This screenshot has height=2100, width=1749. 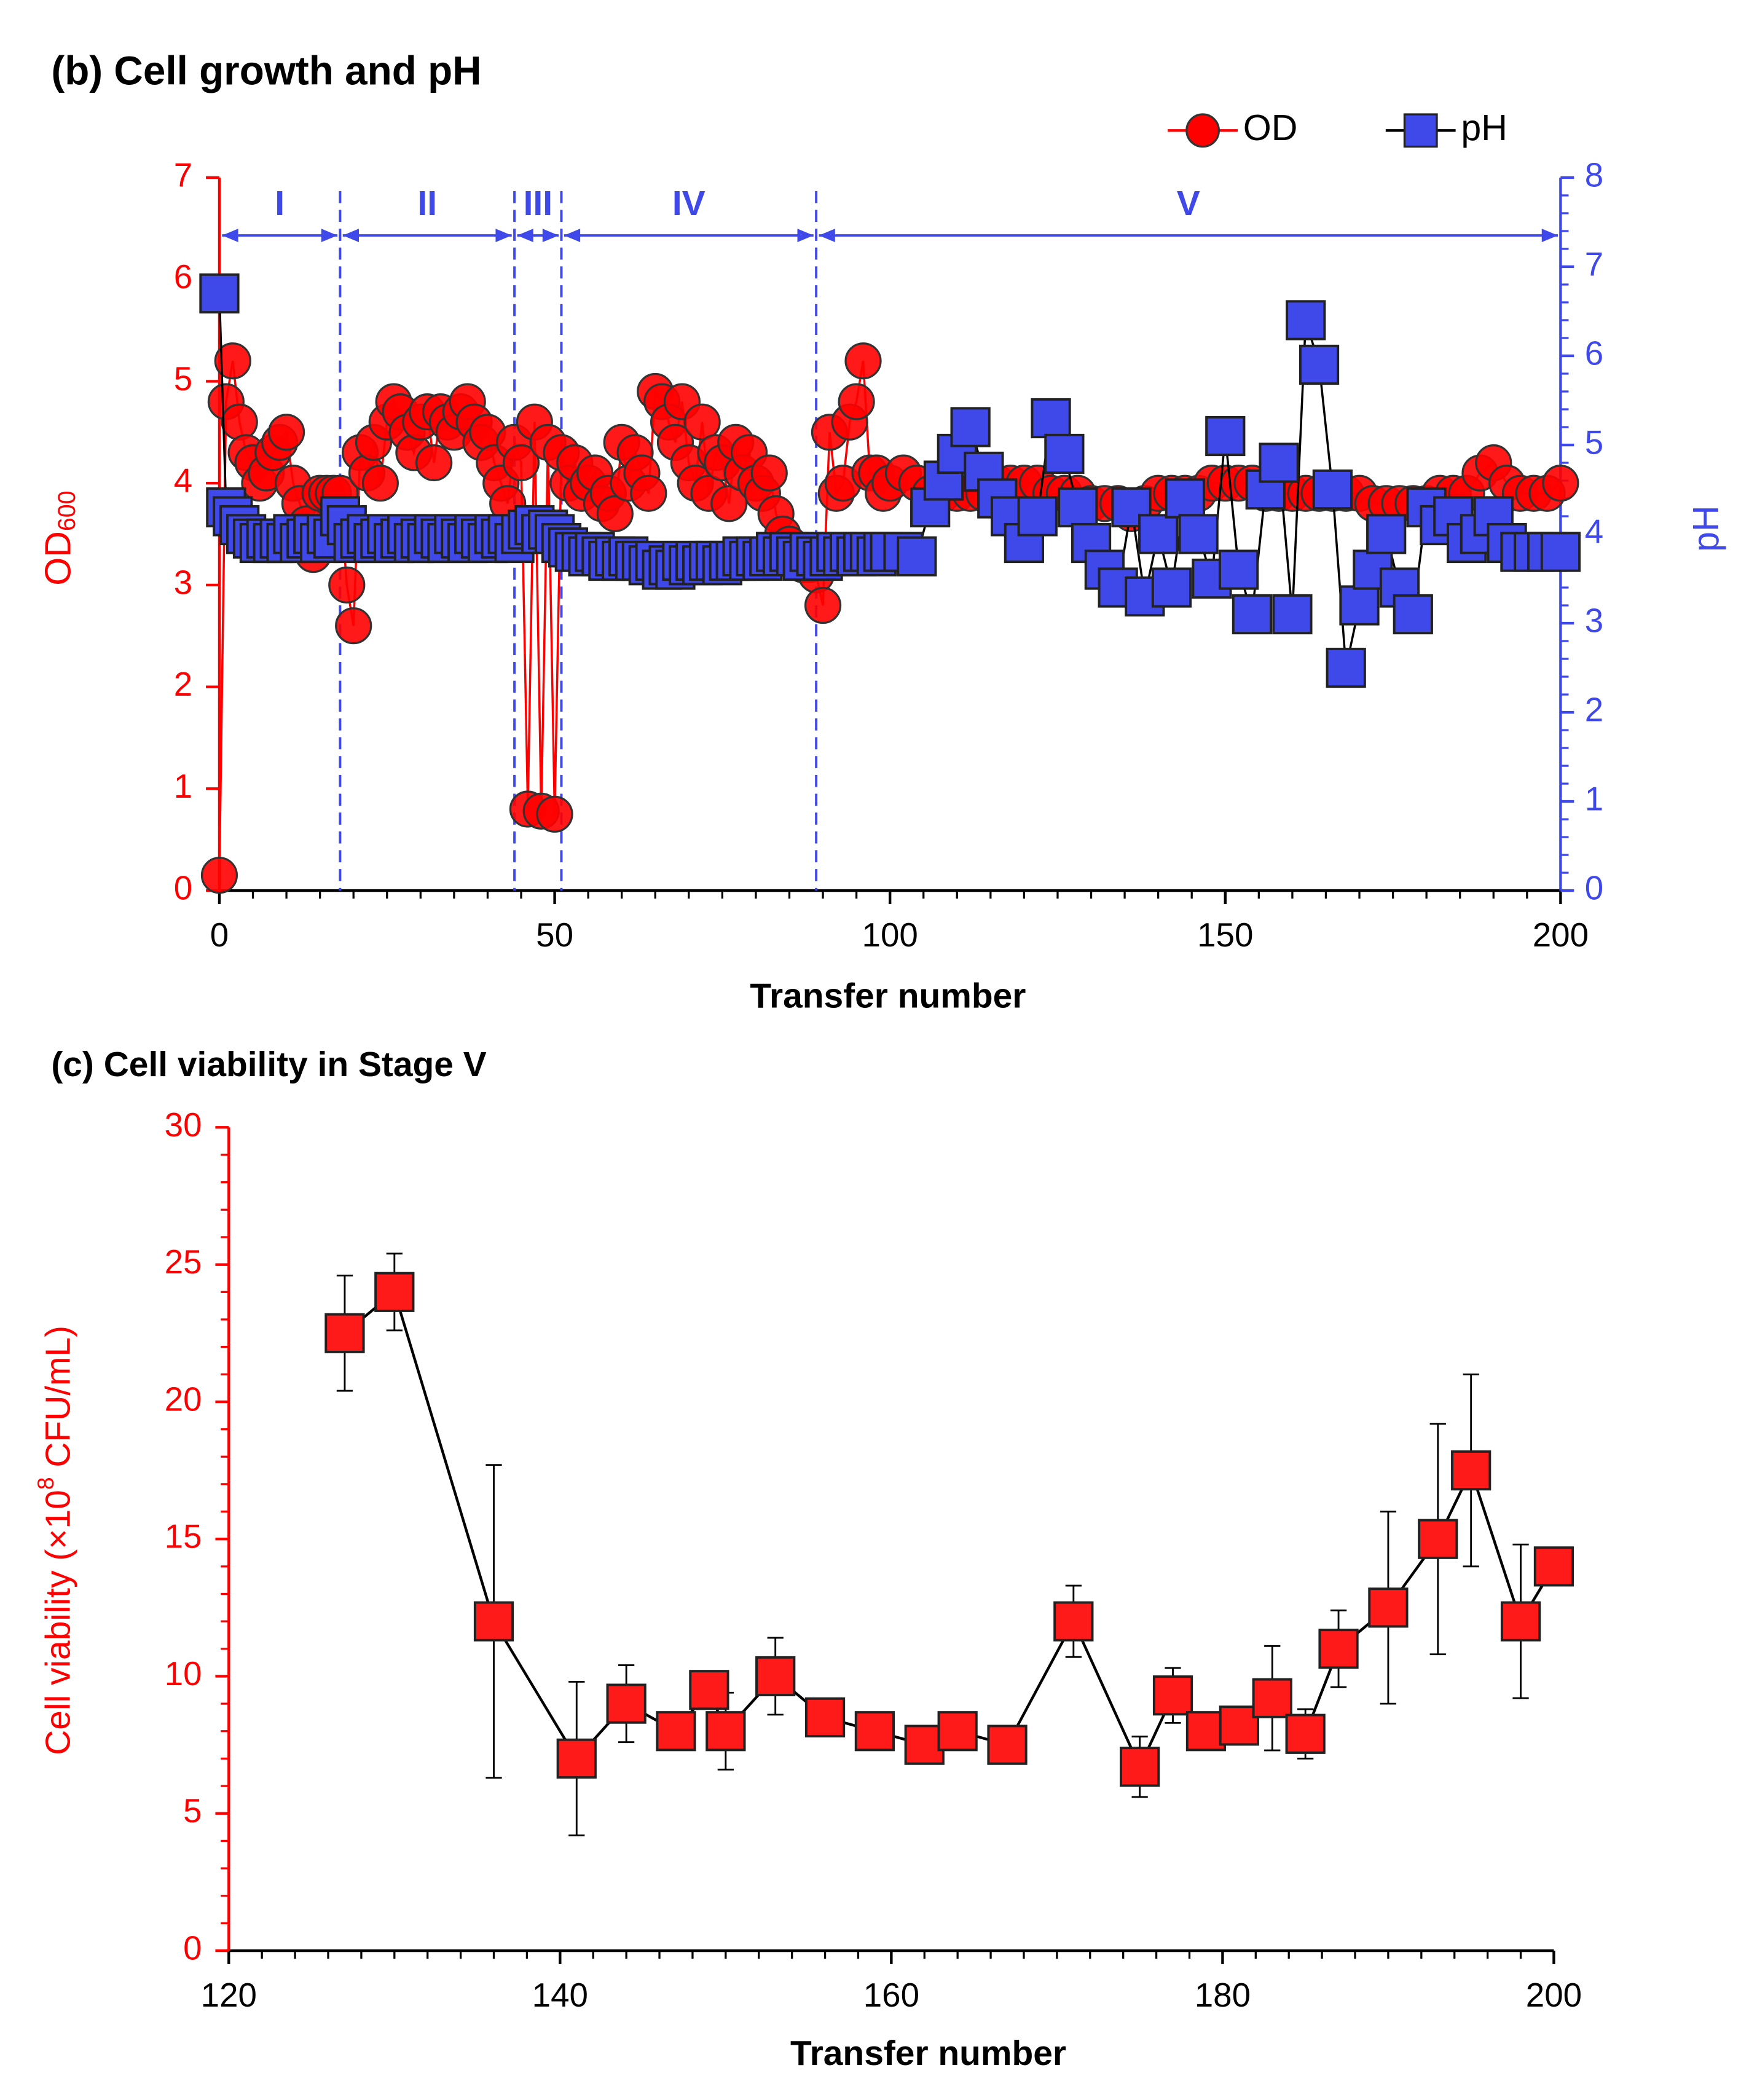 I want to click on y-tick-label: 6, so click(x=183, y=277).